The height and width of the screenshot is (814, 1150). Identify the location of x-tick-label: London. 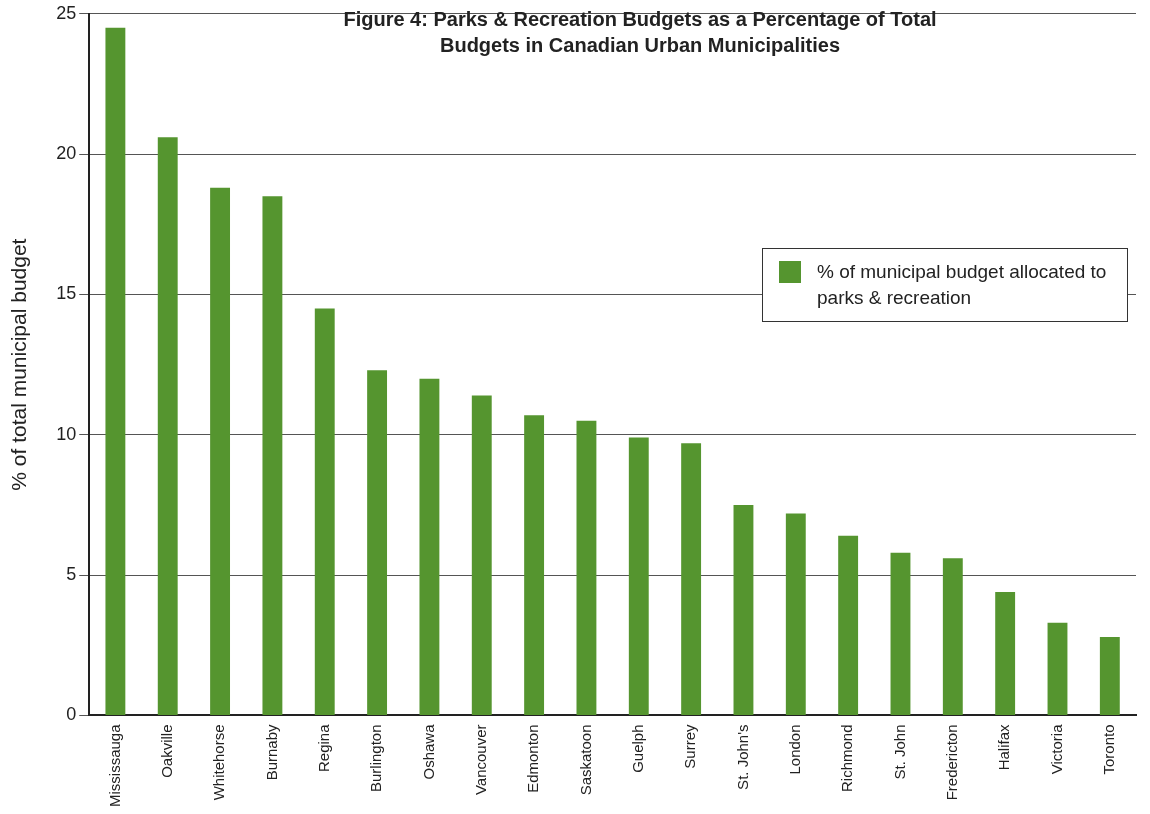
(794, 749).